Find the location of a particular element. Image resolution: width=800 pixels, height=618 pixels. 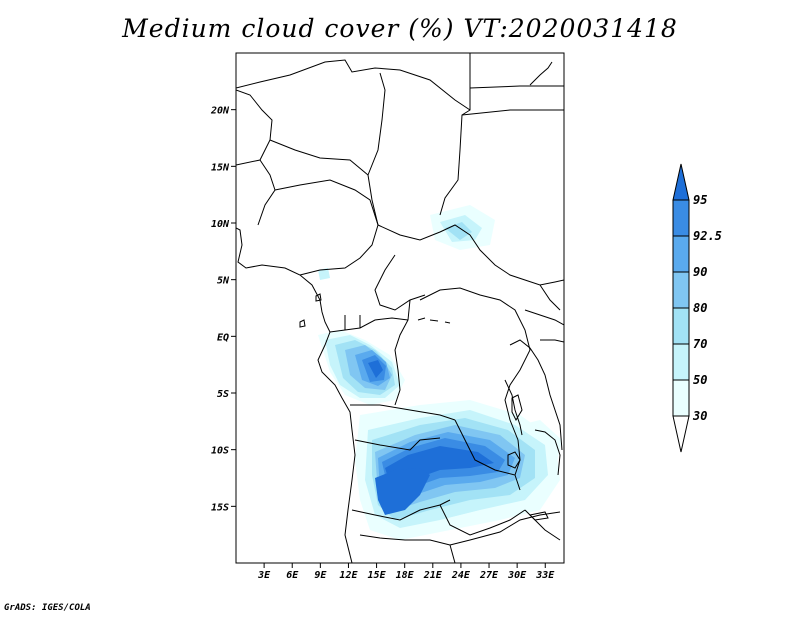

x-tick-label: 30E is located at coordinates (517, 575).